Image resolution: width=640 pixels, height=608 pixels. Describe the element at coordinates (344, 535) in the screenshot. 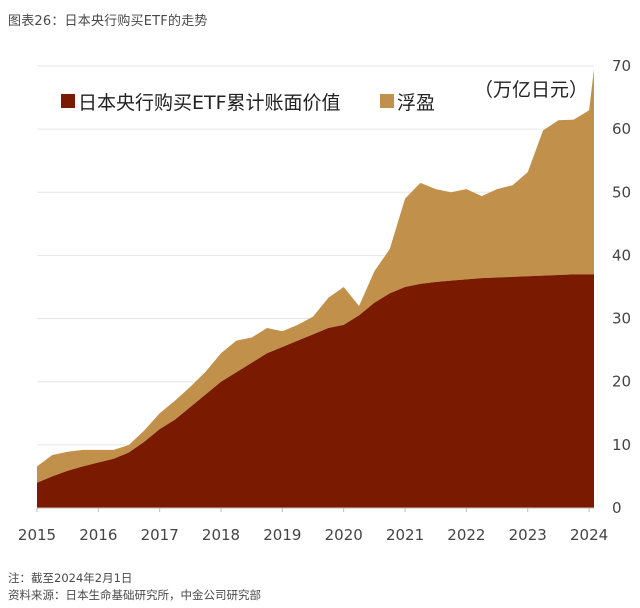

I see `x-tick-label: 2020` at that location.